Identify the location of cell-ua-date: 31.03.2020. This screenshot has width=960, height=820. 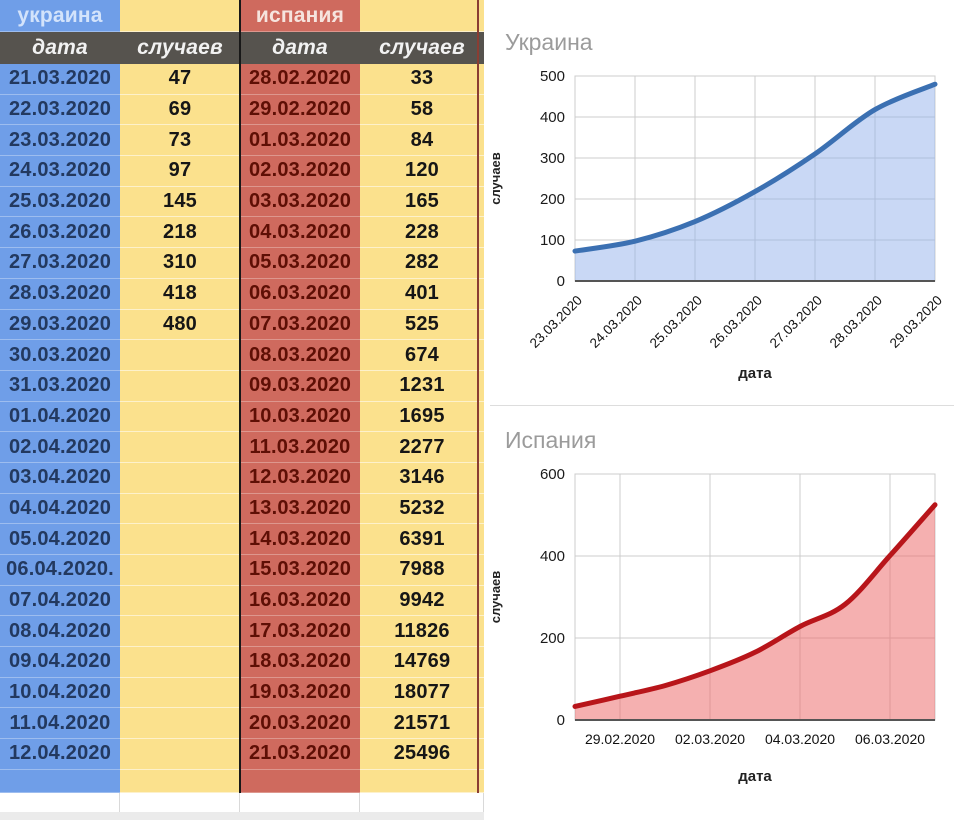
(60, 386).